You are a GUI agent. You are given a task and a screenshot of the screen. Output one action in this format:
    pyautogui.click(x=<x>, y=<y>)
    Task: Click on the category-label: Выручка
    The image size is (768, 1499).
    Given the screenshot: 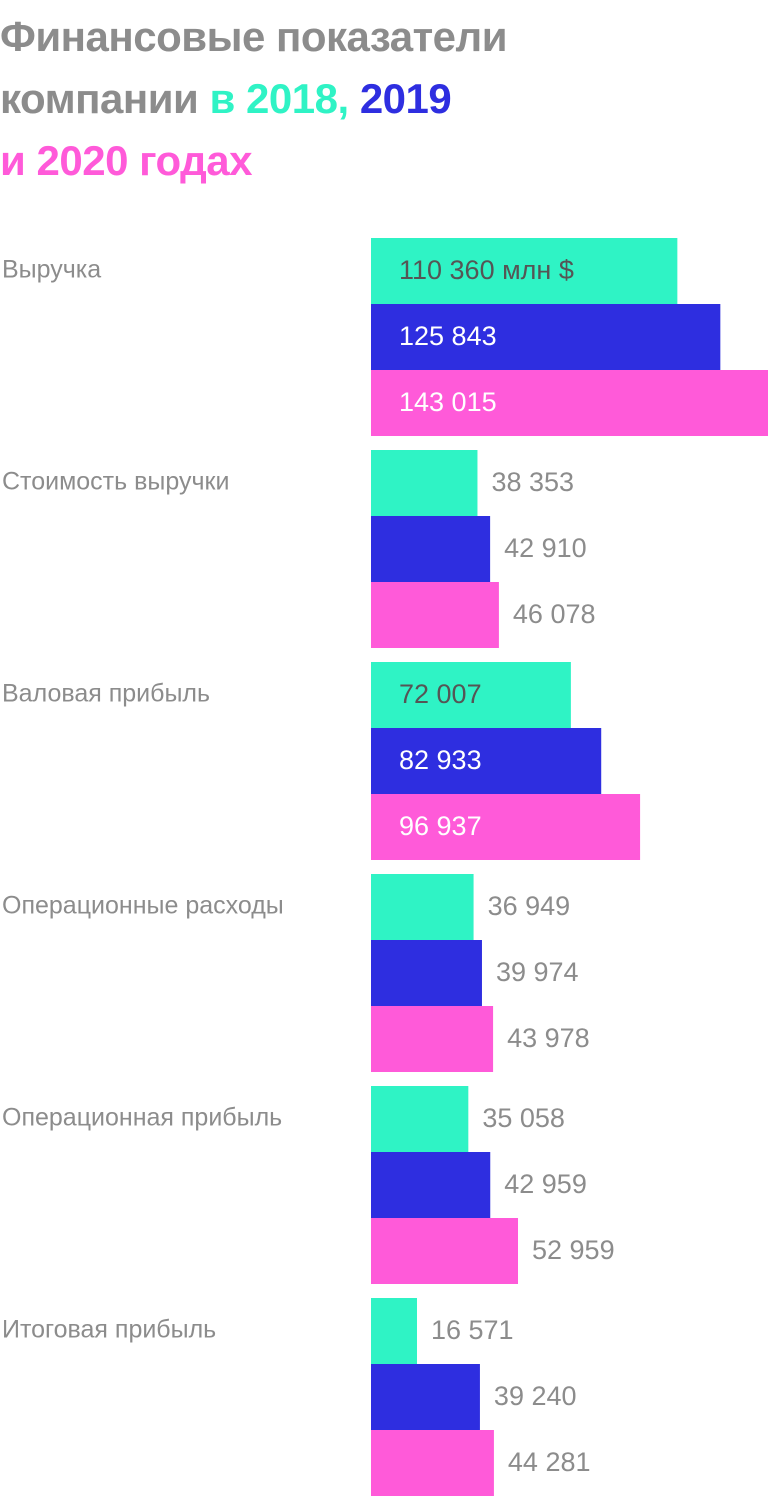 What is the action you would take?
    pyautogui.click(x=51, y=270)
    